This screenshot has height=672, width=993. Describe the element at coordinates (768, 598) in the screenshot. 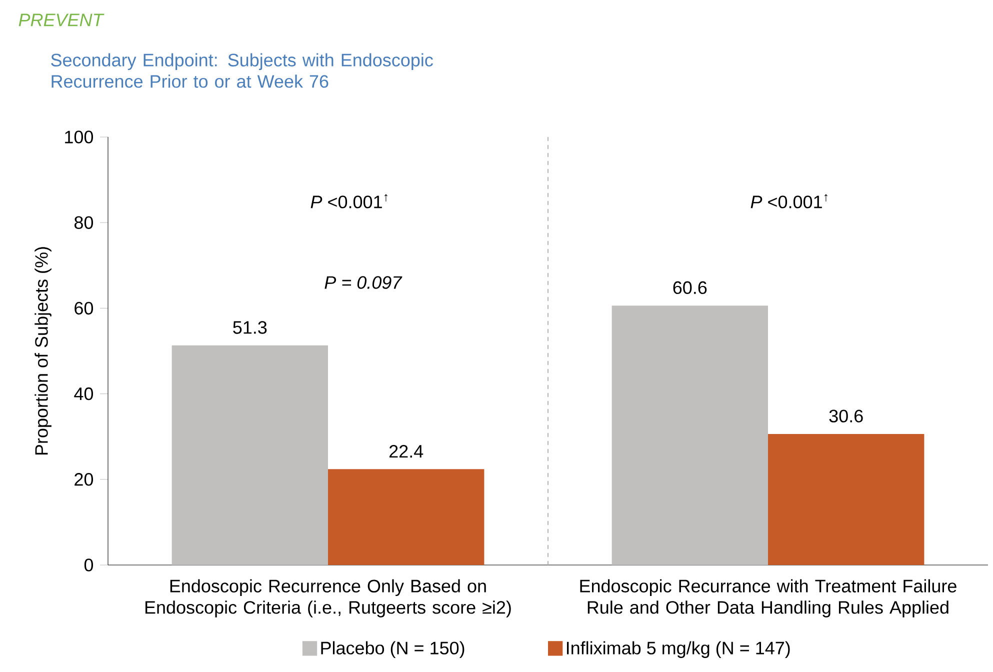

I see `x-tick-label: Endoscopic Recurrance with Treatment Failure Rule and Other Data Handling Rules Applied` at that location.